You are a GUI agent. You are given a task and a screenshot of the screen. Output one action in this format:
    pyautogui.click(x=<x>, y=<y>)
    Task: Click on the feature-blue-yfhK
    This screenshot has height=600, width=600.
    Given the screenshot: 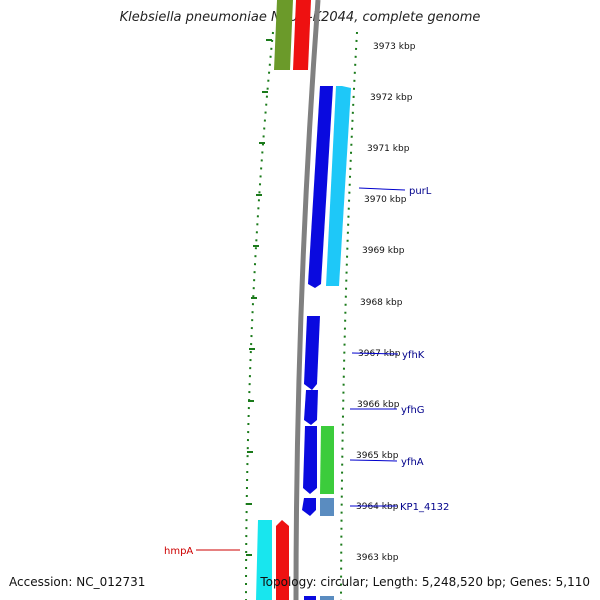 What is the action you would take?
    pyautogui.click(x=312, y=353)
    